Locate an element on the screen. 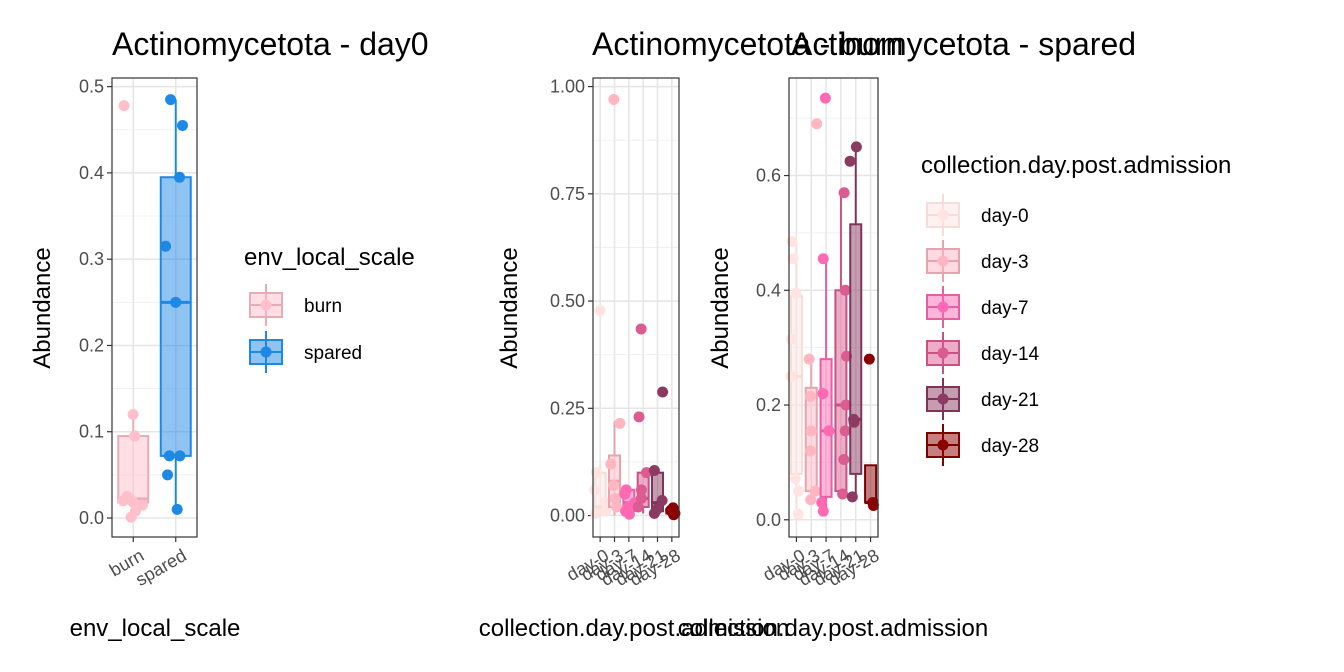 The image size is (1344, 672). legend-label: day-3 is located at coordinates (1005, 262).